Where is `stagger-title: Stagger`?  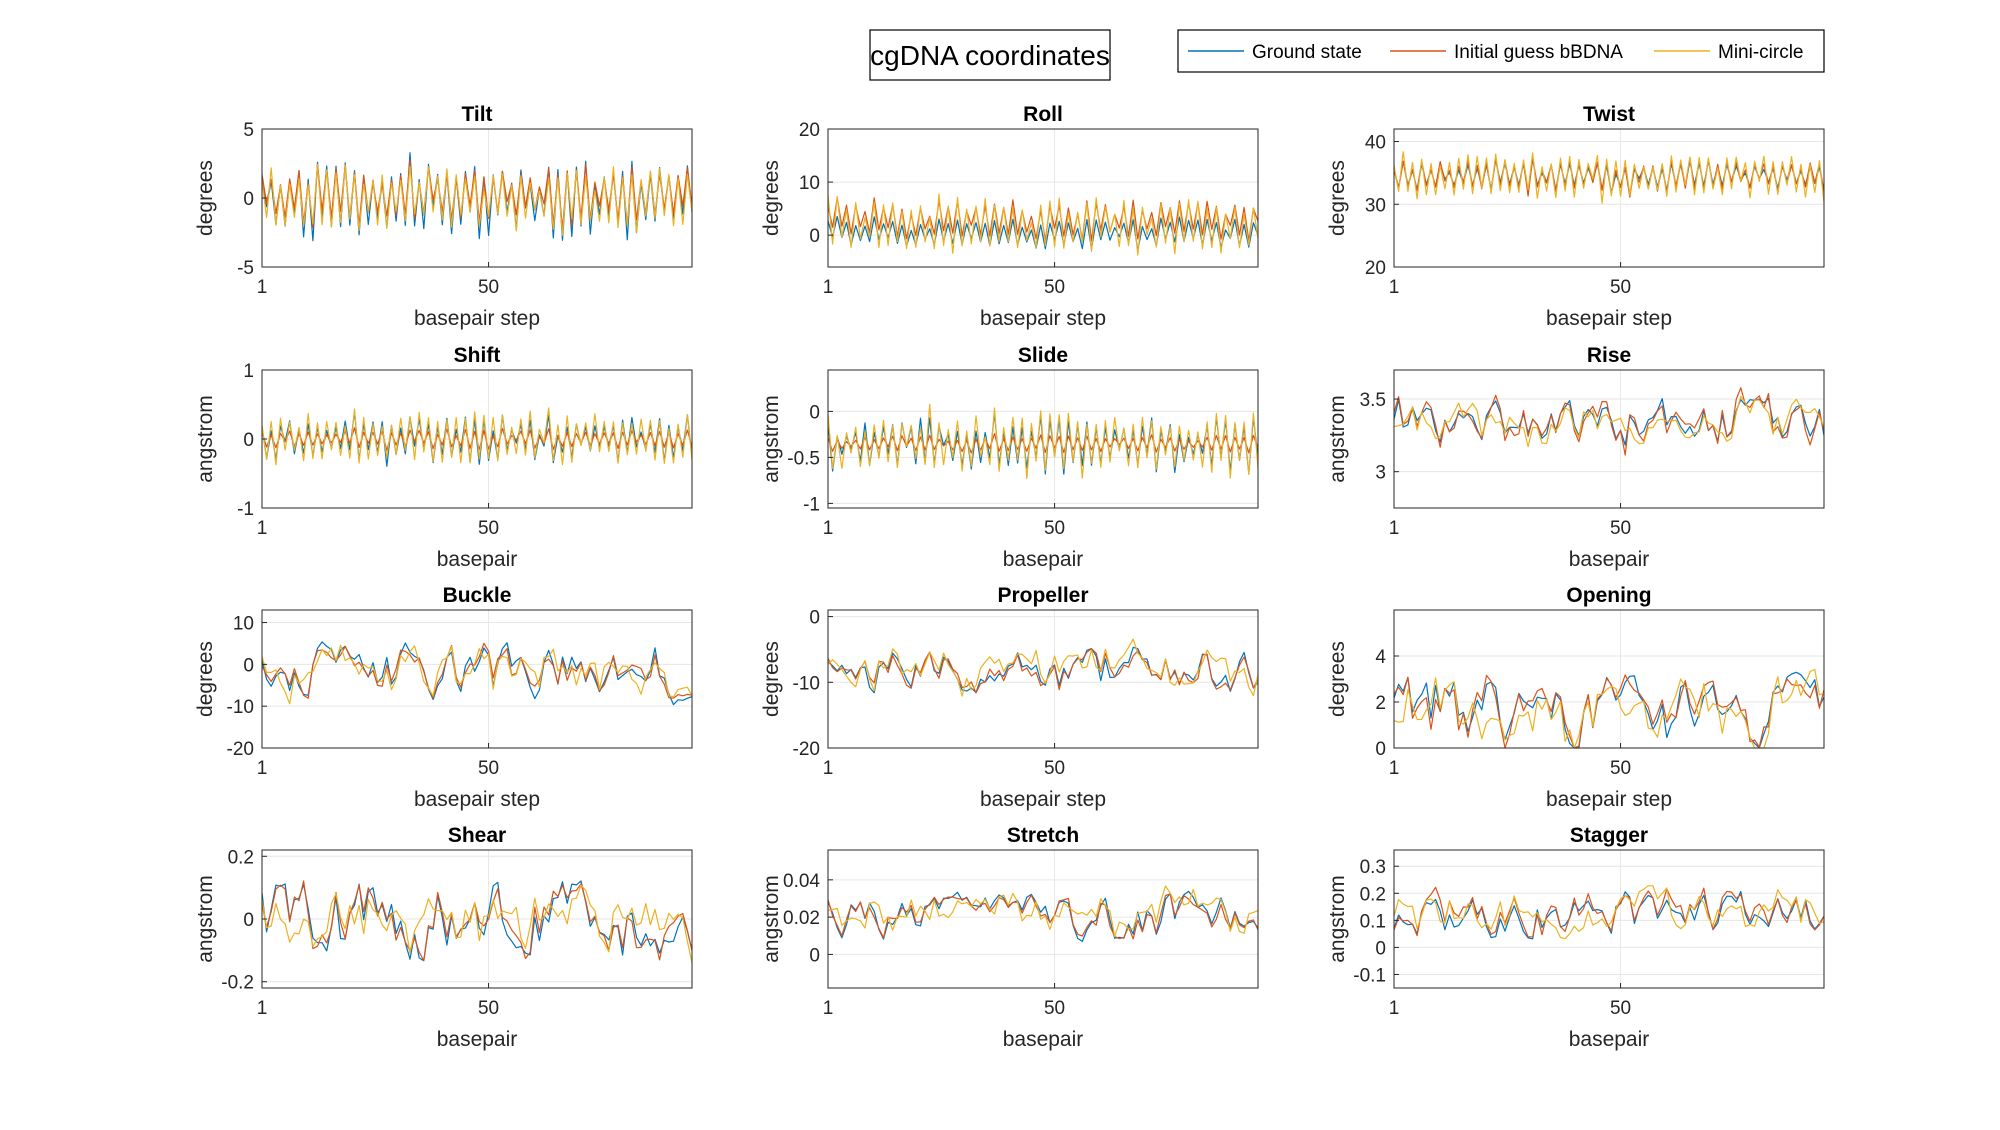
stagger-title: Stagger is located at coordinates (1609, 835).